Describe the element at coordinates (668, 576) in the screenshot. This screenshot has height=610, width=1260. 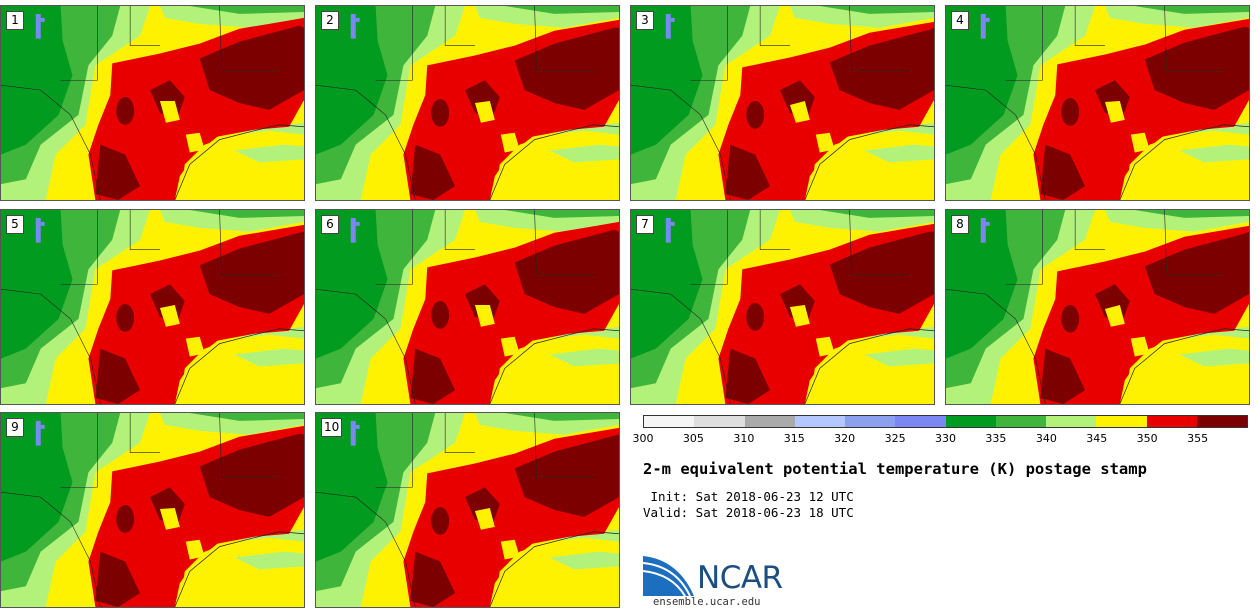
I see `ncar-logo-icon` at that location.